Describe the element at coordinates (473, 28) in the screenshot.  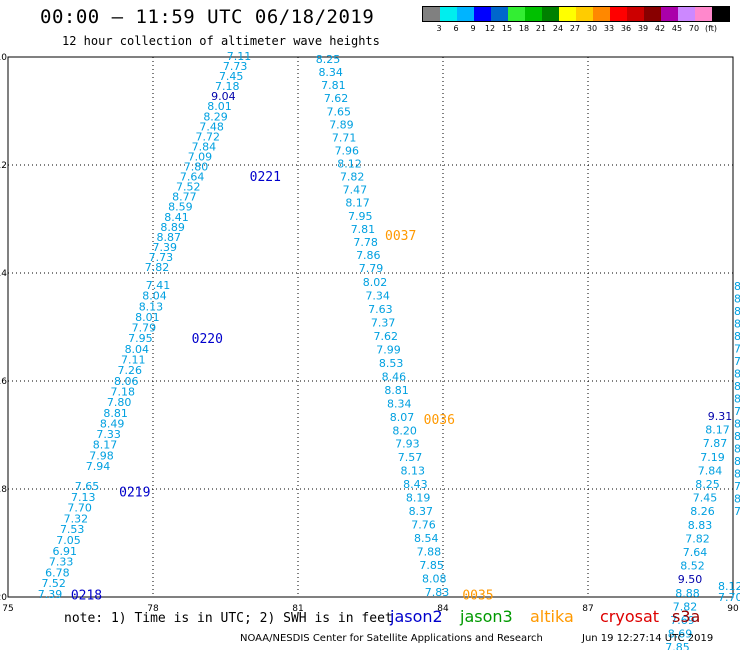
I see `legend-label: 9` at that location.